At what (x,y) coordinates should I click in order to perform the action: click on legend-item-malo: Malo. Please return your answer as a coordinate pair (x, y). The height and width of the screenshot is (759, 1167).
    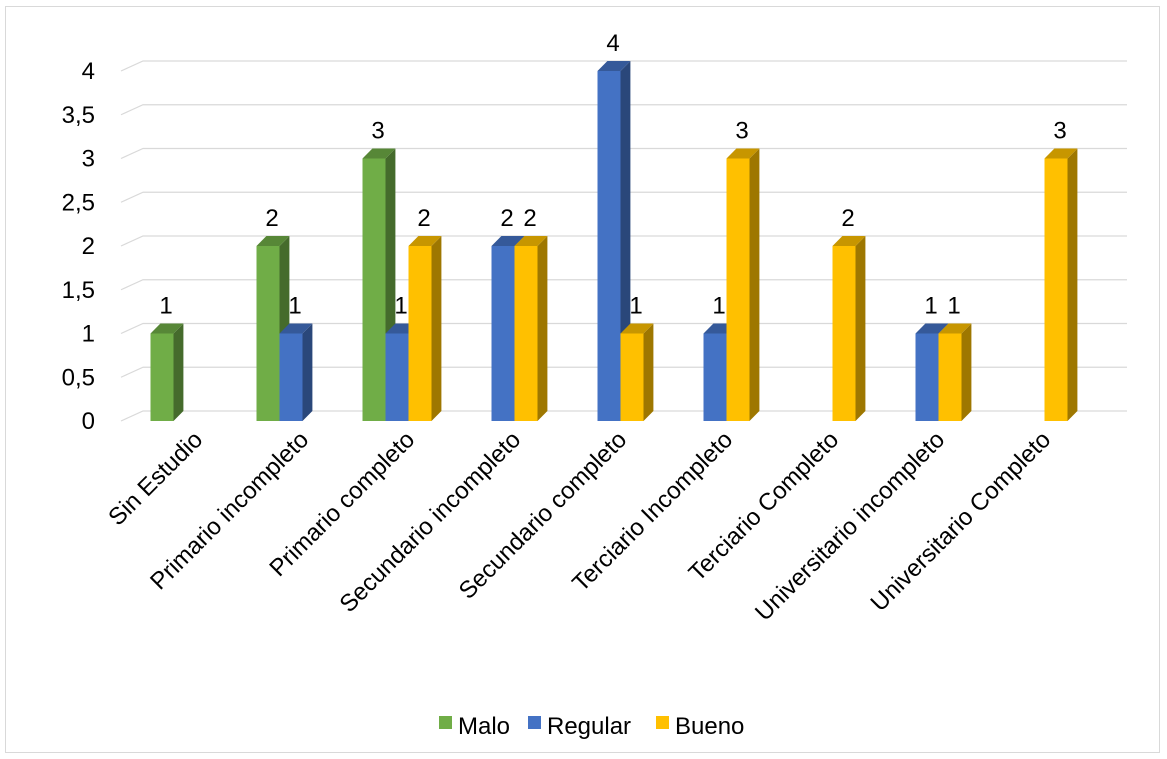
    Looking at the image, I should click on (474, 726).